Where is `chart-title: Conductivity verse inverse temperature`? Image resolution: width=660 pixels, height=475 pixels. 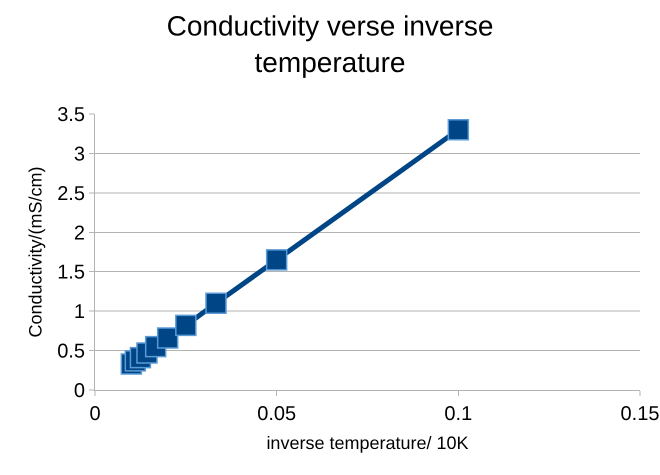 chart-title: Conductivity verse inverse temperature is located at coordinates (330, 44).